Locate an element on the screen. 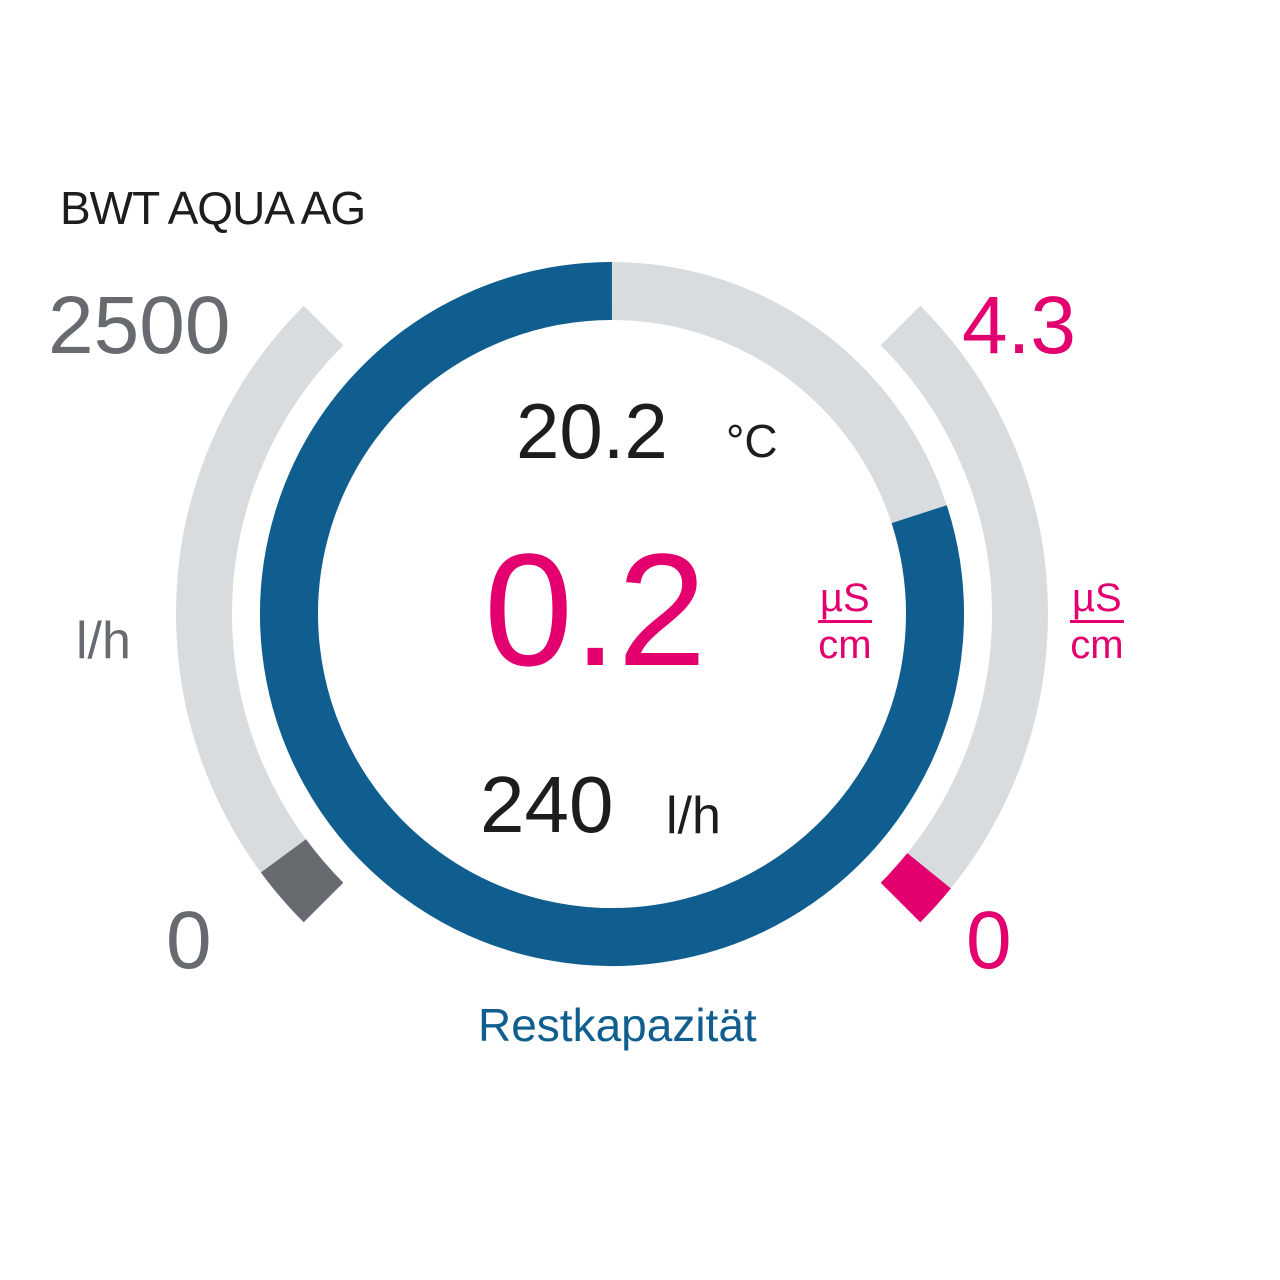  temperature-value: 20.2 is located at coordinates (592, 431).